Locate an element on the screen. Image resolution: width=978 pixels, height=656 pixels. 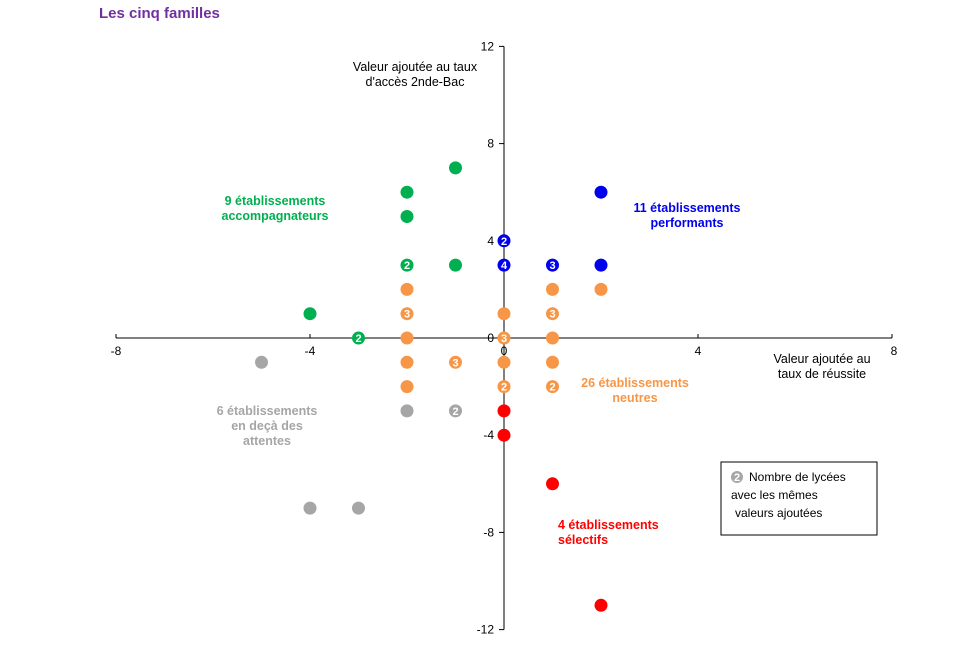
legend-box is located at coordinates (799, 498).